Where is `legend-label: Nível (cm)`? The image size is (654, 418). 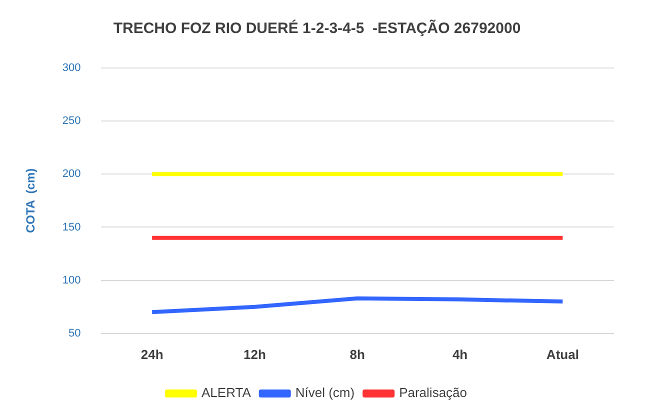
legend-label: Nível (cm) is located at coordinates (325, 392).